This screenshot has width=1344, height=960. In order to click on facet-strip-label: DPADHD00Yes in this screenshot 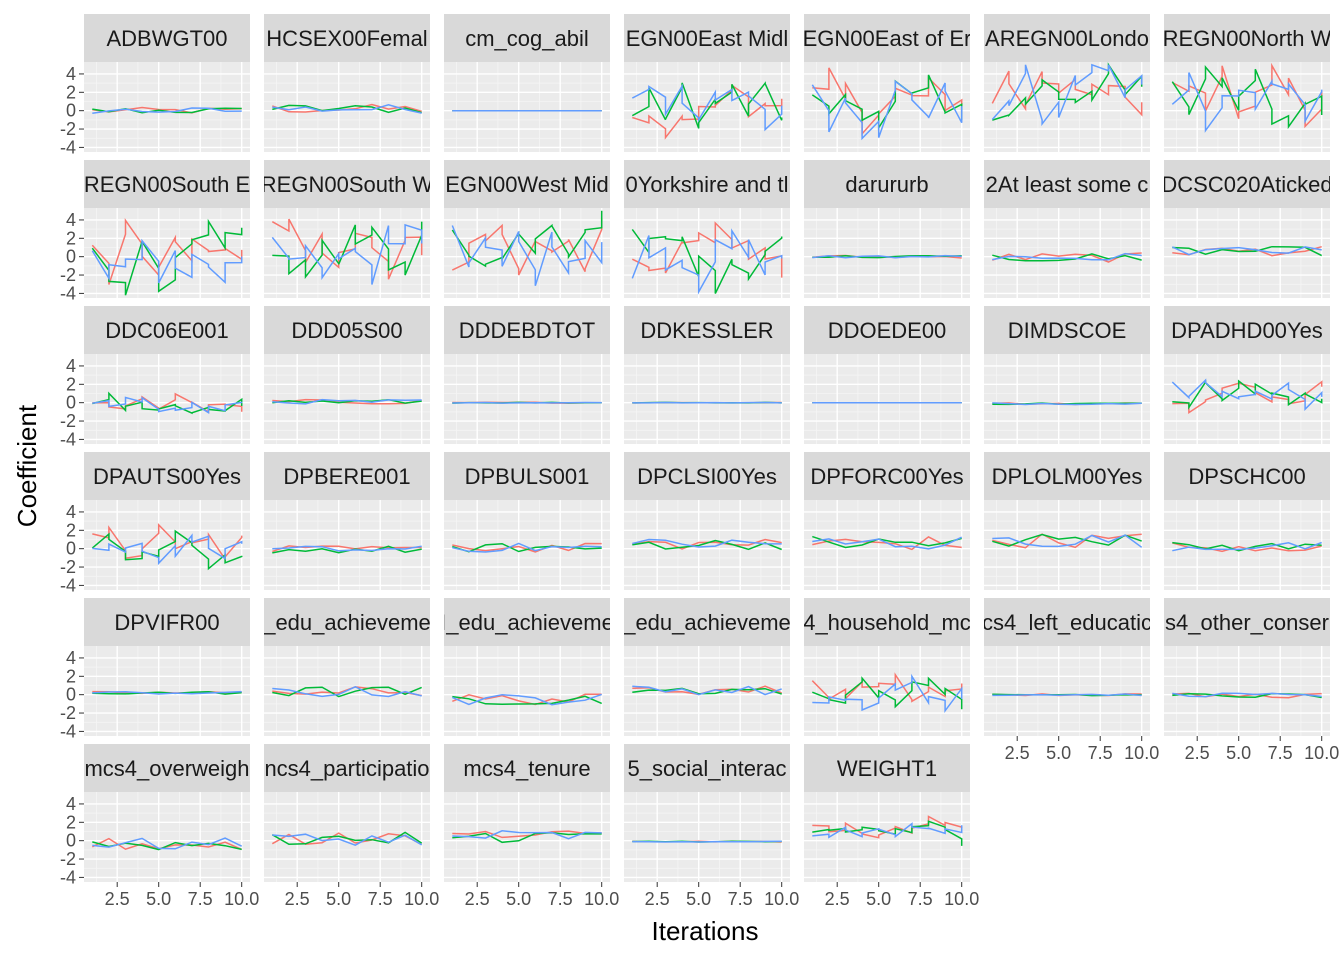, I will do `click(1247, 330)`.